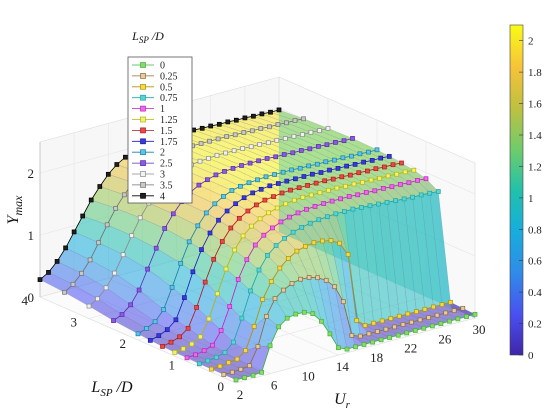  I want to click on legend-entry: 2, so click(148, 153).